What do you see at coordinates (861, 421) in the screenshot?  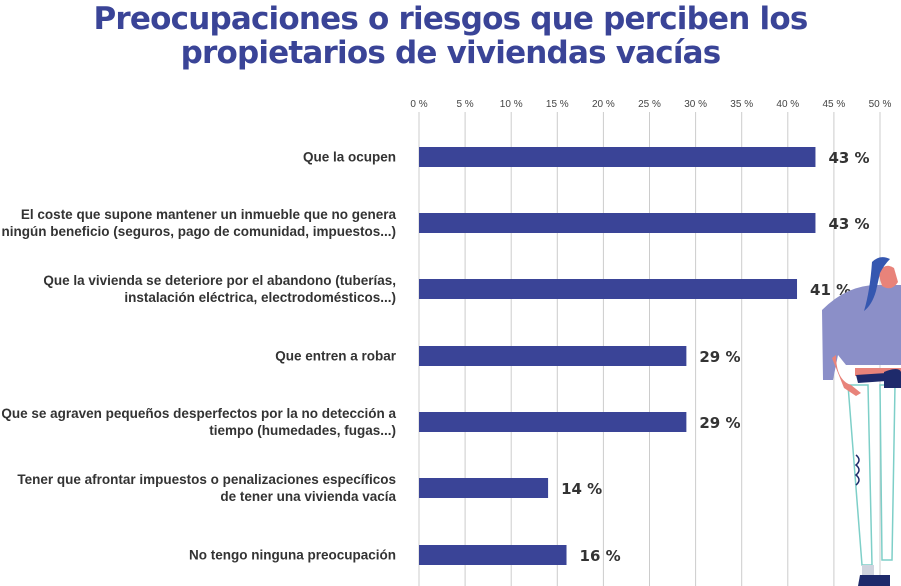 I see `woman-standing-illustration` at bounding box center [861, 421].